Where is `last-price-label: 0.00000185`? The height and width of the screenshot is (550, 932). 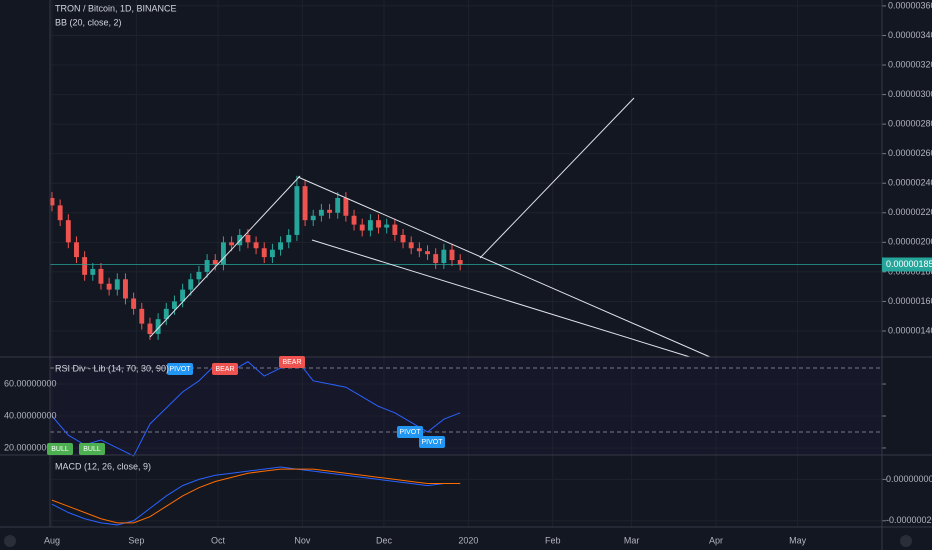 last-price-label: 0.00000185 is located at coordinates (909, 264).